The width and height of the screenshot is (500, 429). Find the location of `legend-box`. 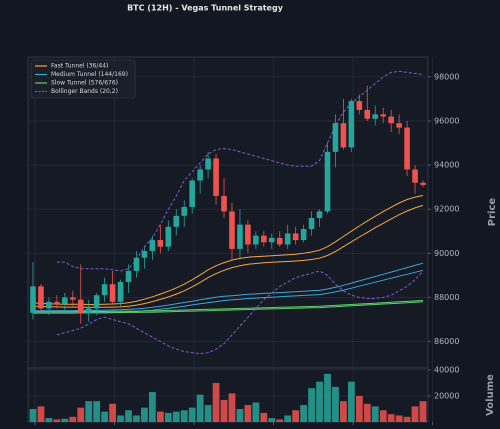

legend-box is located at coordinates (83, 79).